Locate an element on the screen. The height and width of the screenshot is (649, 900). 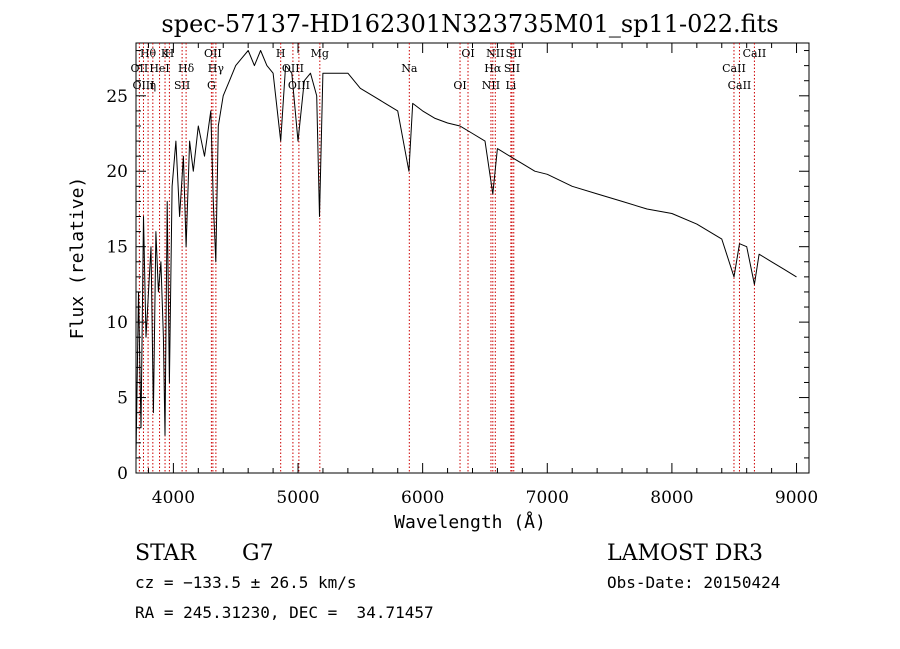
spectral-line-label: Na is located at coordinates (409, 68).